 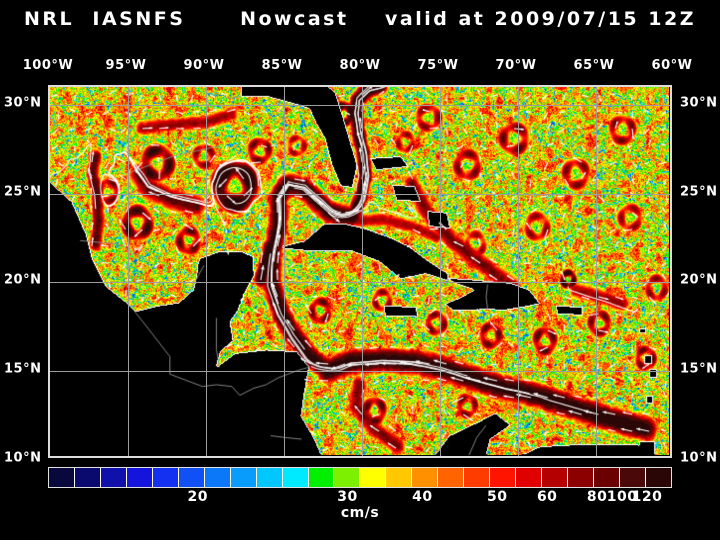 What do you see at coordinates (204, 65) in the screenshot?
I see `lon-tick-label: 90°W` at bounding box center [204, 65].